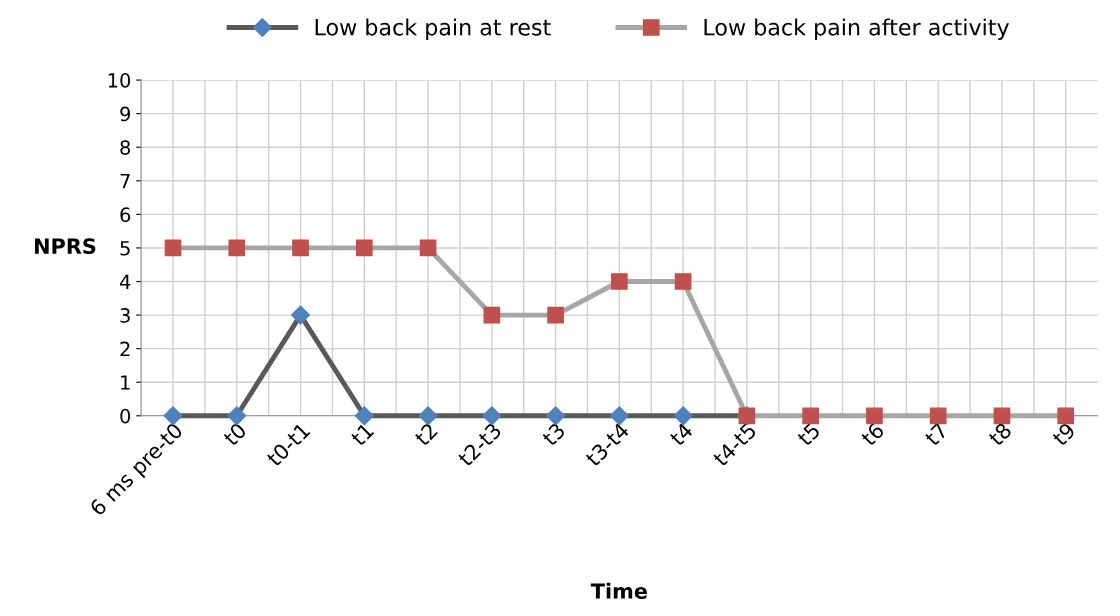 This screenshot has height=616, width=1120. What do you see at coordinates (872, 434) in the screenshot?
I see `x-tick-label: t6` at bounding box center [872, 434].